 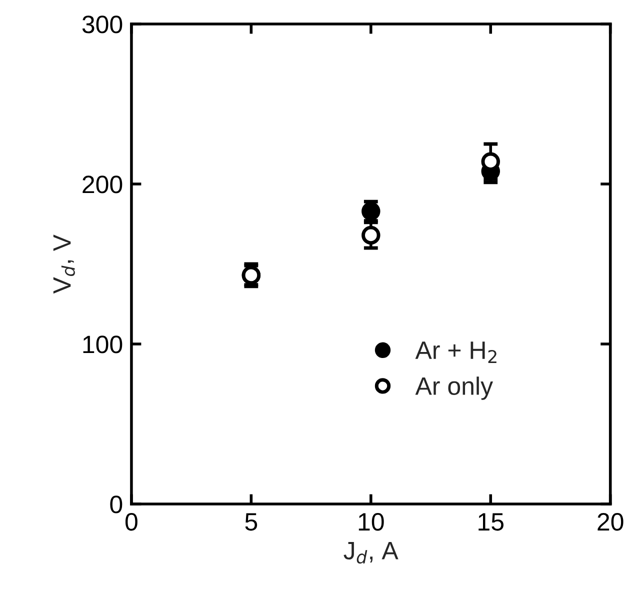 What do you see at coordinates (102, 185) in the screenshot?
I see `y-tick-label: 200` at bounding box center [102, 185].